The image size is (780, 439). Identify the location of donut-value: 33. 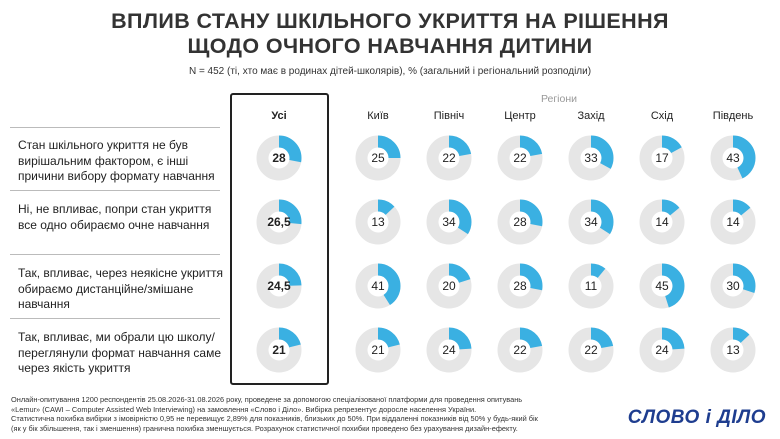
(591, 158).